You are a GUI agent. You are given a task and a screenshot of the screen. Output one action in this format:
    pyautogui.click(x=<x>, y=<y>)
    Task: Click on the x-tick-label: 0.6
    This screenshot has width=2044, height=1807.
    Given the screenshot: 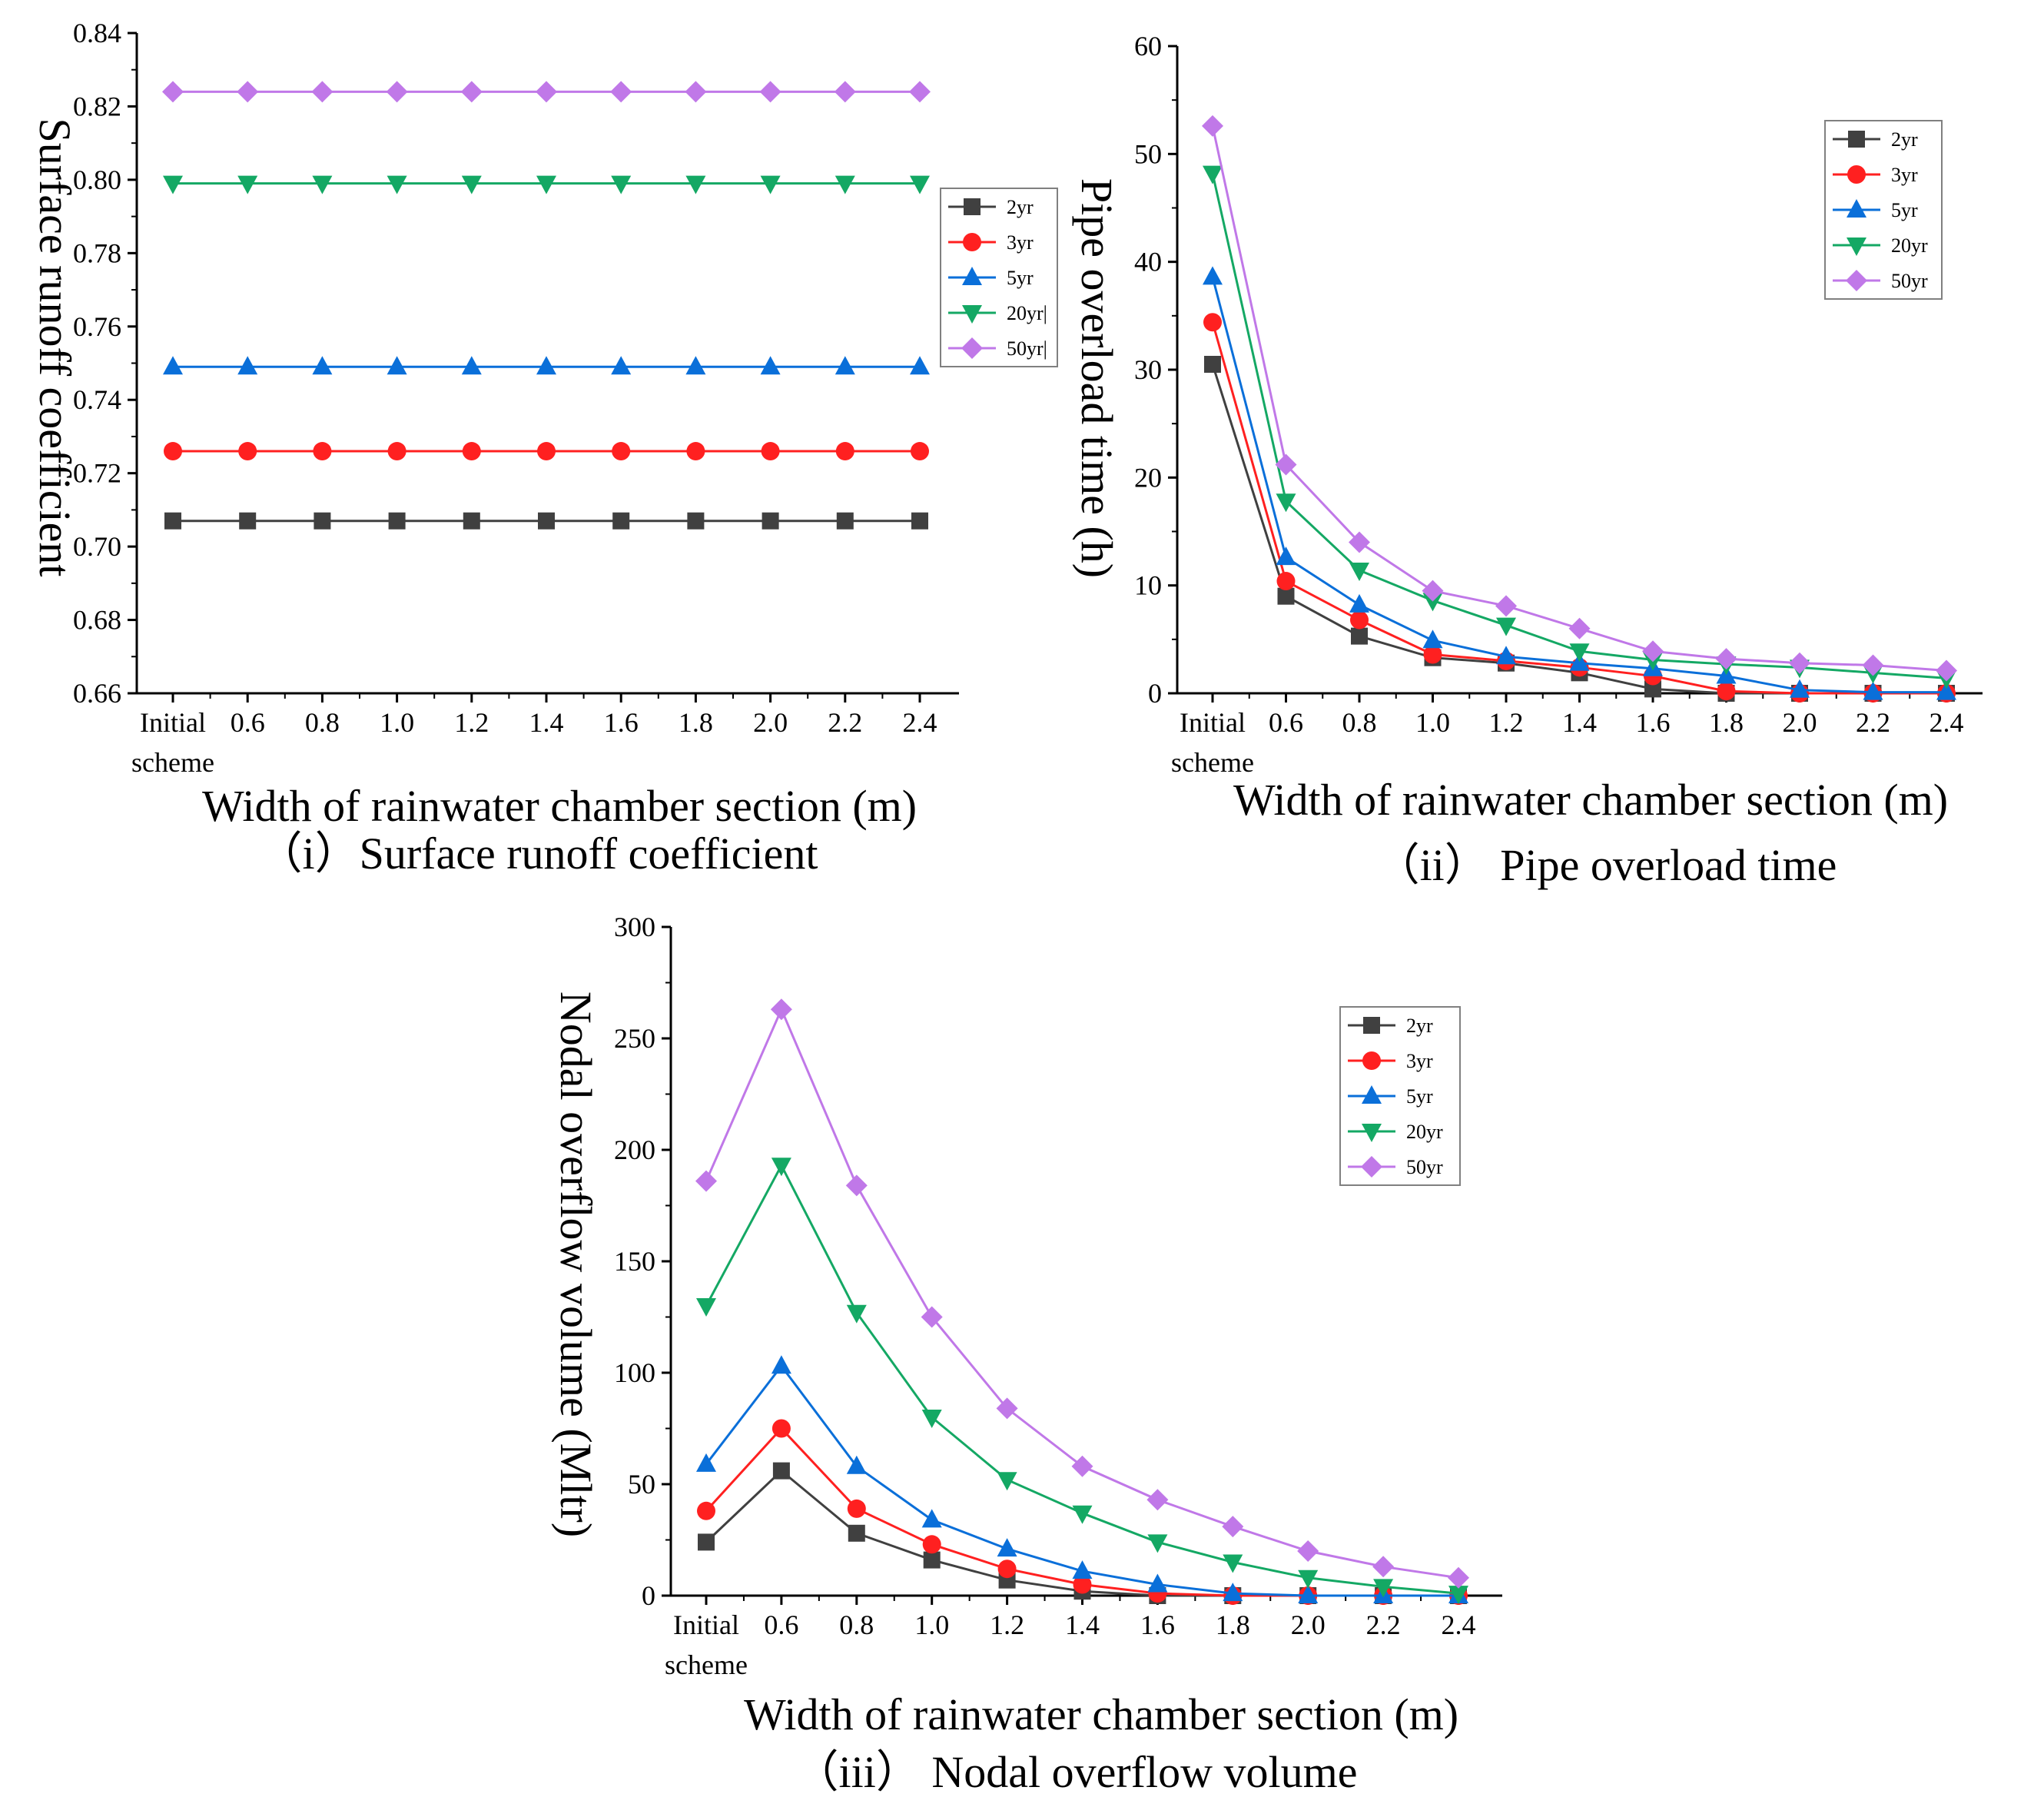 What is the action you would take?
    pyautogui.click(x=781, y=1624)
    